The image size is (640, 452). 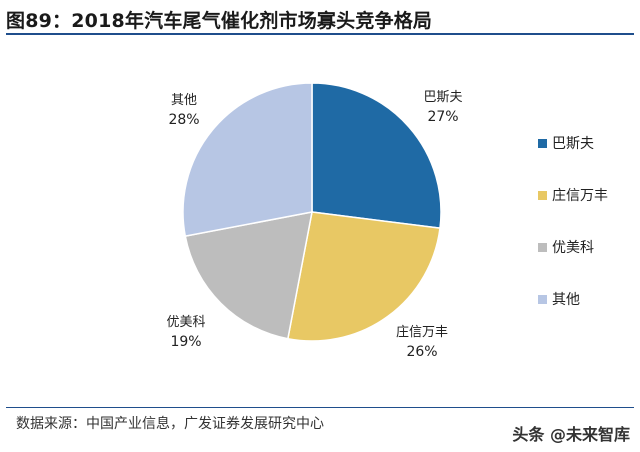 I want to click on watermark: 头条 @未来智库, so click(x=571, y=433).